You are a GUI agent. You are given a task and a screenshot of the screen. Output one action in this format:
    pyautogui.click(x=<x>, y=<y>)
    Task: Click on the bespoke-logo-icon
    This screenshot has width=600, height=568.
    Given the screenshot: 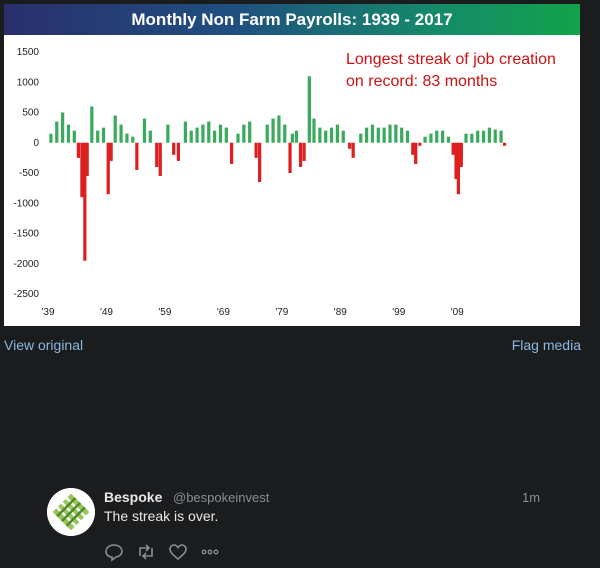 What is the action you would take?
    pyautogui.click(x=71, y=512)
    